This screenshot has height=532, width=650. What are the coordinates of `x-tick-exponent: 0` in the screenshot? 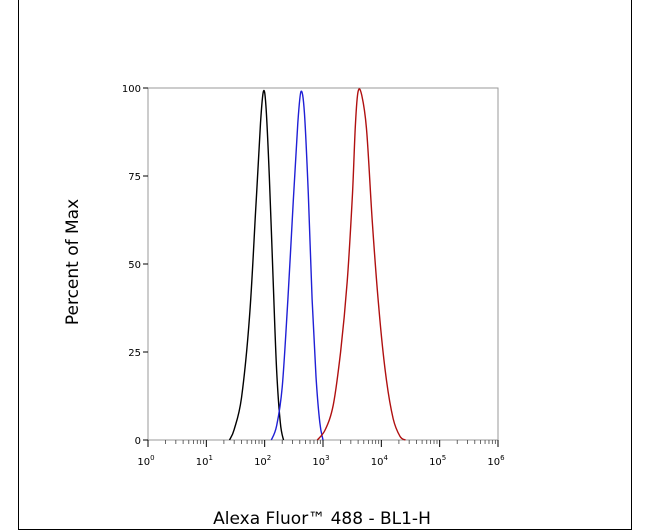 It's located at (152, 458).